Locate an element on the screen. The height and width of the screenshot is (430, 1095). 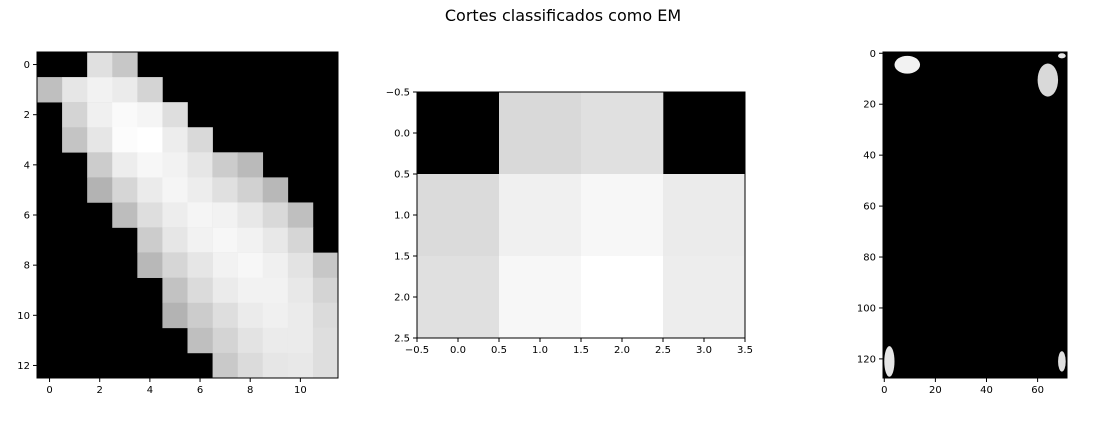
y-tick-label: 6 is located at coordinates (27, 216).